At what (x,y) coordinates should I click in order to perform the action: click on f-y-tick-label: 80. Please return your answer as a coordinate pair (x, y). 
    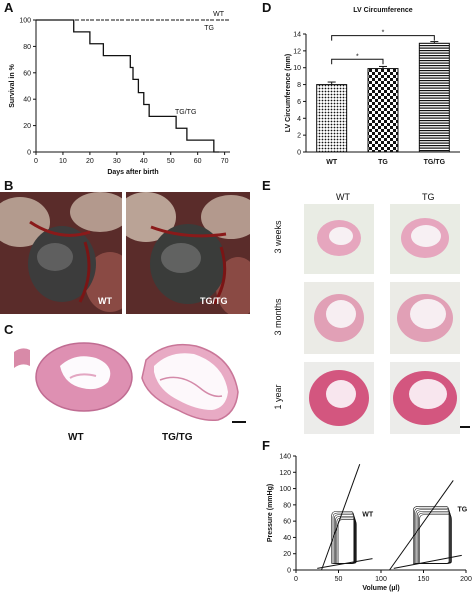
    Looking at the image, I should click on (287, 505).